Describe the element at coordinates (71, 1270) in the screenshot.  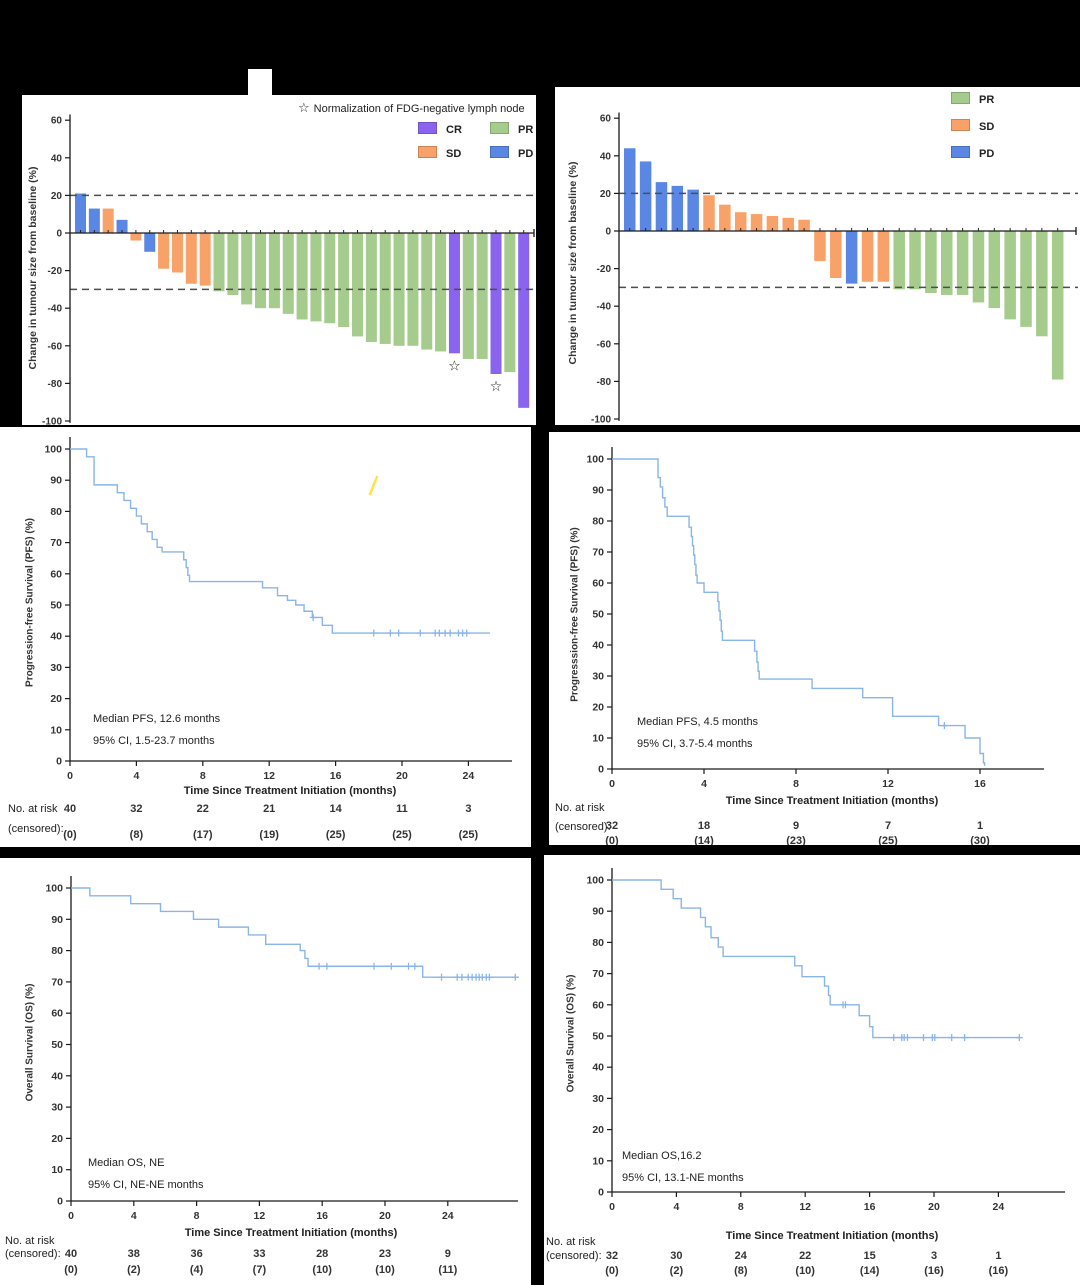
I see `svg-text: (0)` at that location.